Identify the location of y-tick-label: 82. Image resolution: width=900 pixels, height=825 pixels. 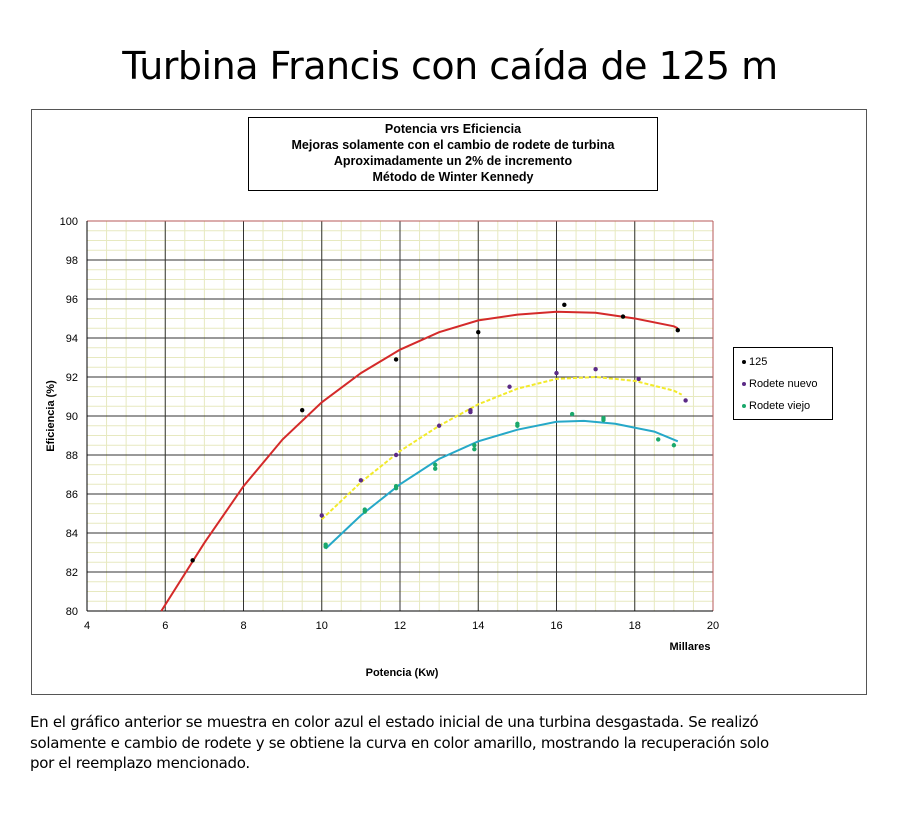
(72, 573).